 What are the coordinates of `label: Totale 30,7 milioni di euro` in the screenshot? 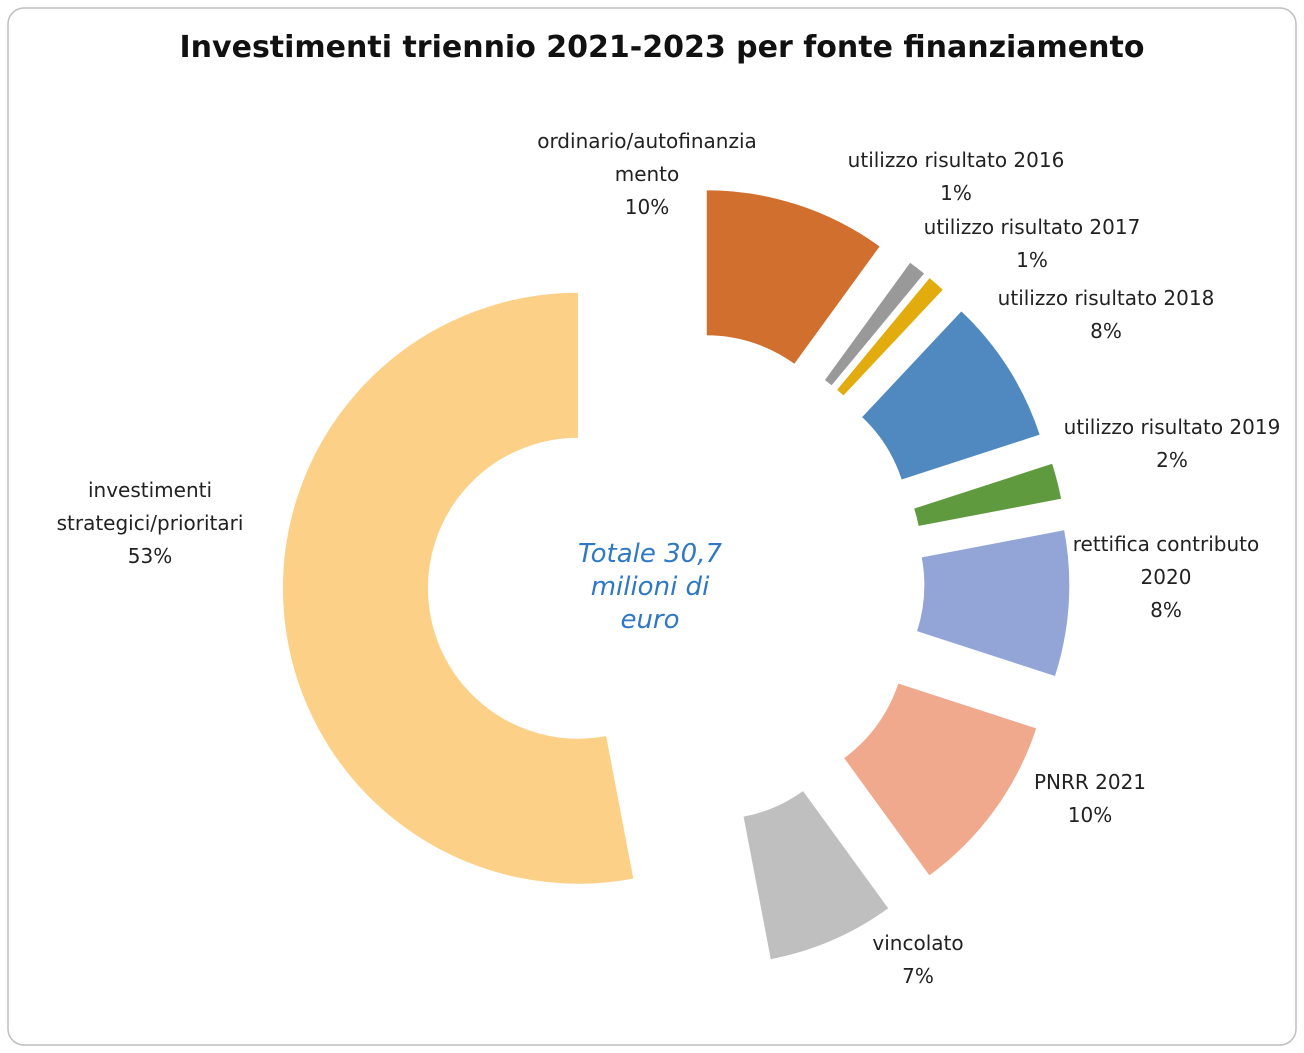 It's located at (650, 587).